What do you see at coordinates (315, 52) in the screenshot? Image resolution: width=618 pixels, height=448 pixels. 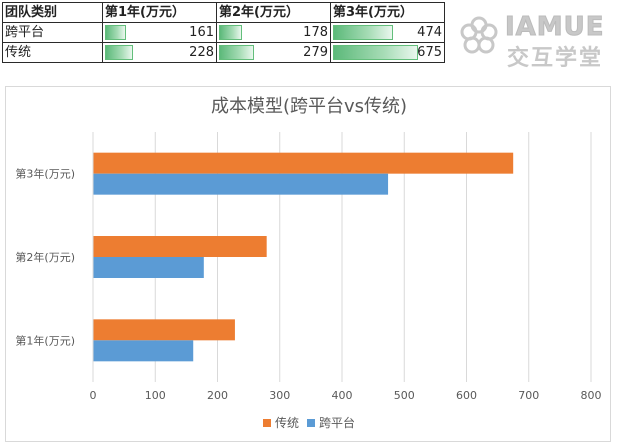 I see `cell-value: 279` at bounding box center [315, 52].